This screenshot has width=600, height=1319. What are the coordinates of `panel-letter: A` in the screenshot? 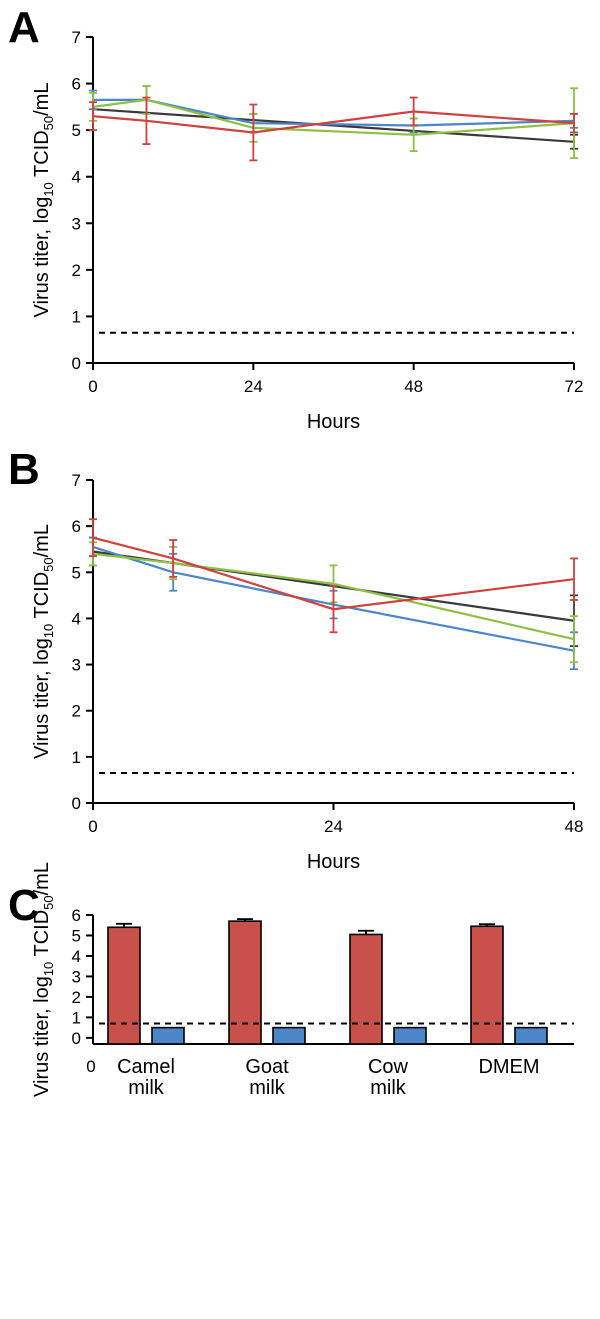 It's located at (24, 27).